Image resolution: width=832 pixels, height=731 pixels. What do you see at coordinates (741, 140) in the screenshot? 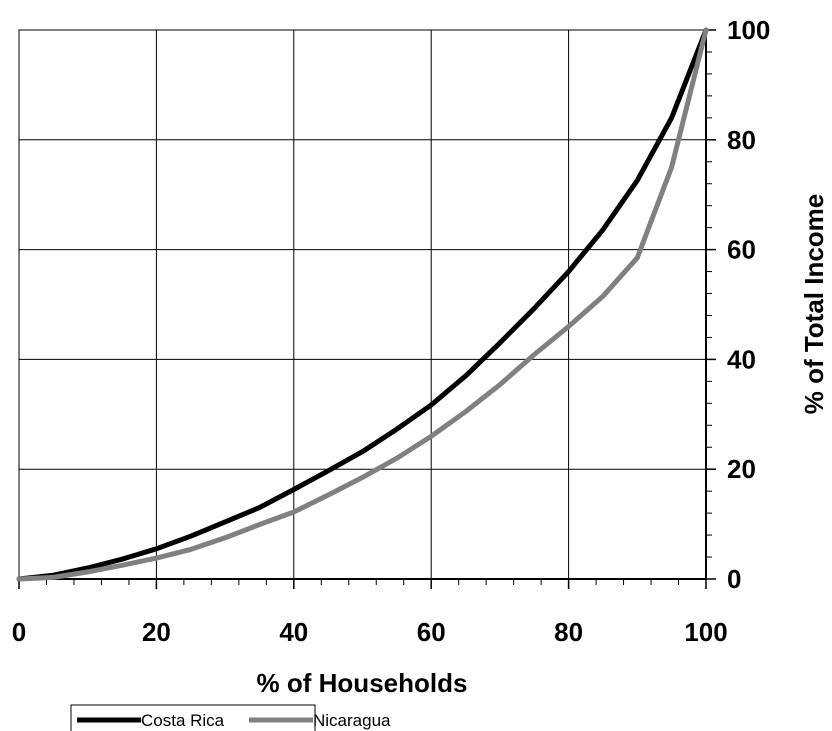
I see `y-tick-label: 80` at bounding box center [741, 140].